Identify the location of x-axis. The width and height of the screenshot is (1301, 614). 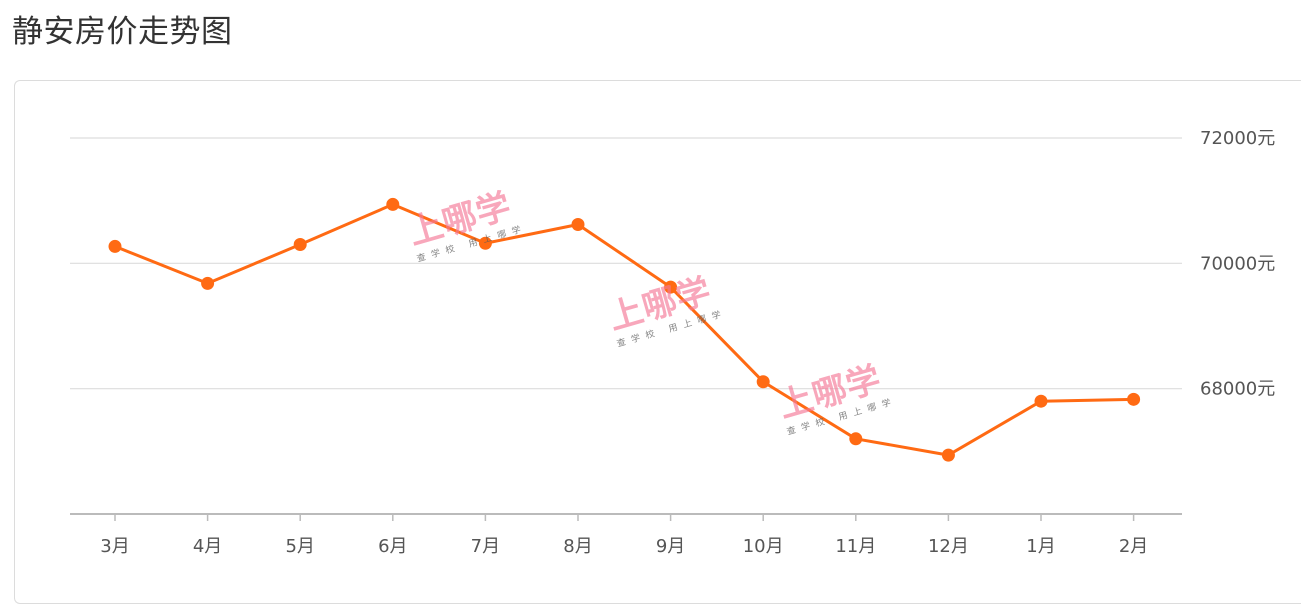
(626, 517).